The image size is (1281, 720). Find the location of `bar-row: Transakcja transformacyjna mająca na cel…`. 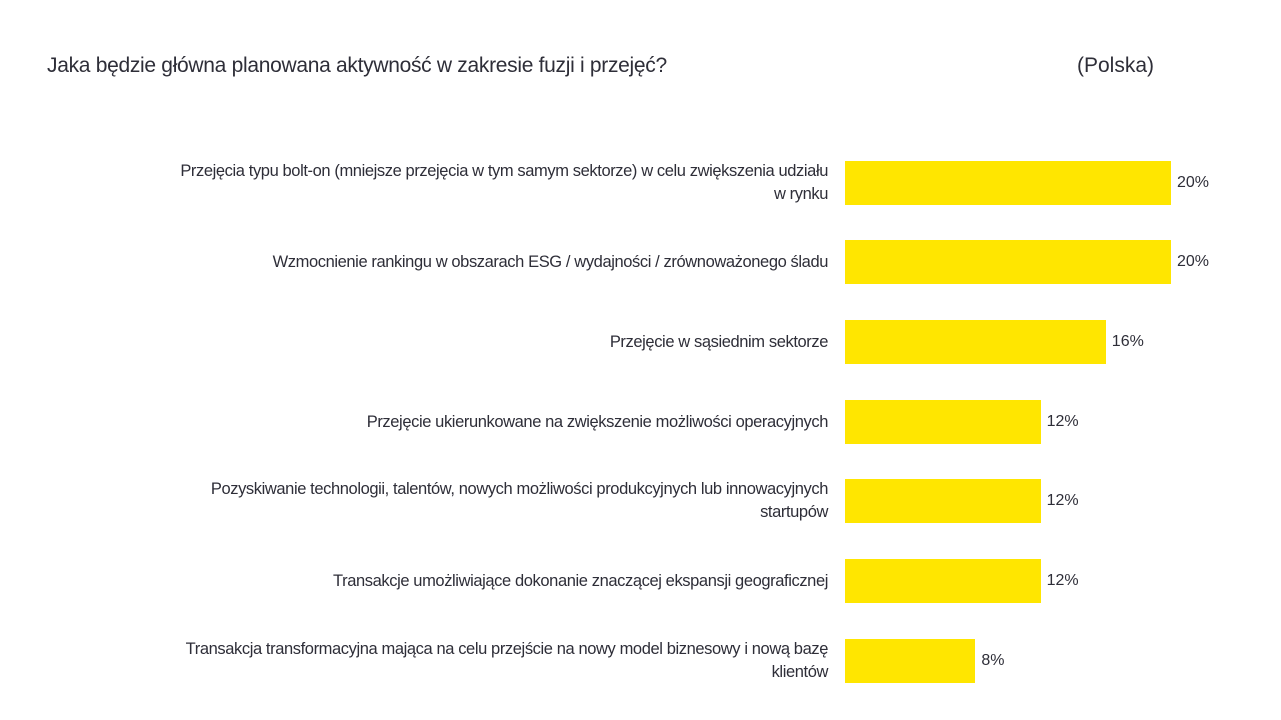

bar-row: Transakcja transformacyjna mająca na cel… is located at coordinates (640, 661).